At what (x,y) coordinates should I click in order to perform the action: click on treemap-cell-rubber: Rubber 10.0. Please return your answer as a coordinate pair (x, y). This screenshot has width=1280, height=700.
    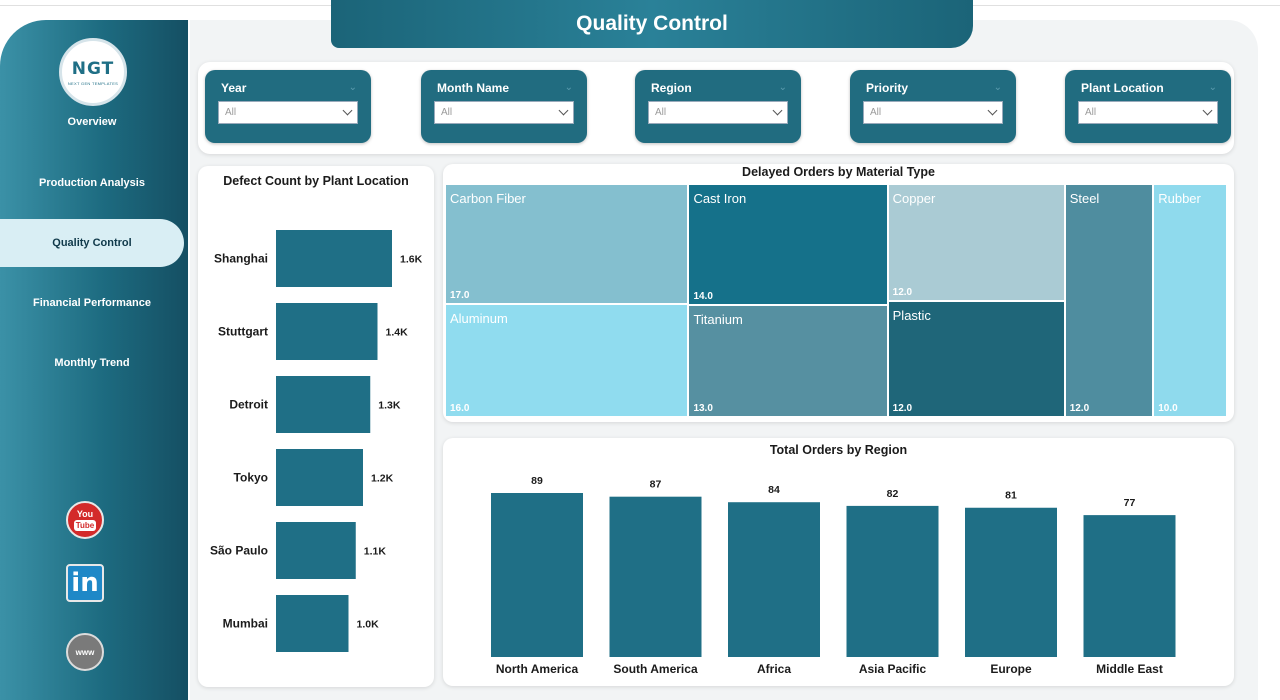
    Looking at the image, I should click on (1190, 300).